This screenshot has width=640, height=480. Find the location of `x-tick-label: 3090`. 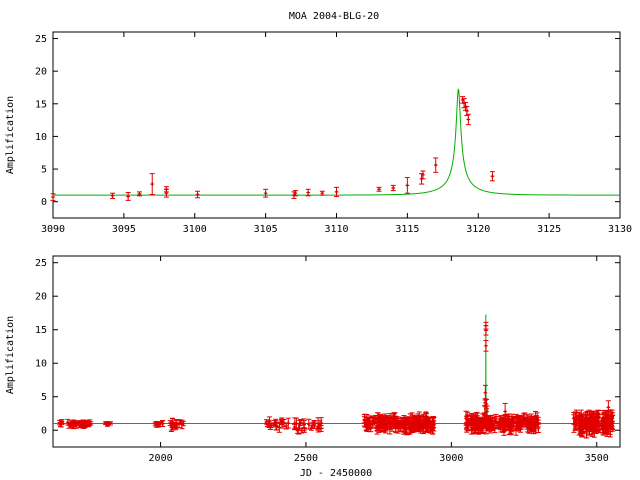

x-tick-label: 3090 is located at coordinates (53, 229).